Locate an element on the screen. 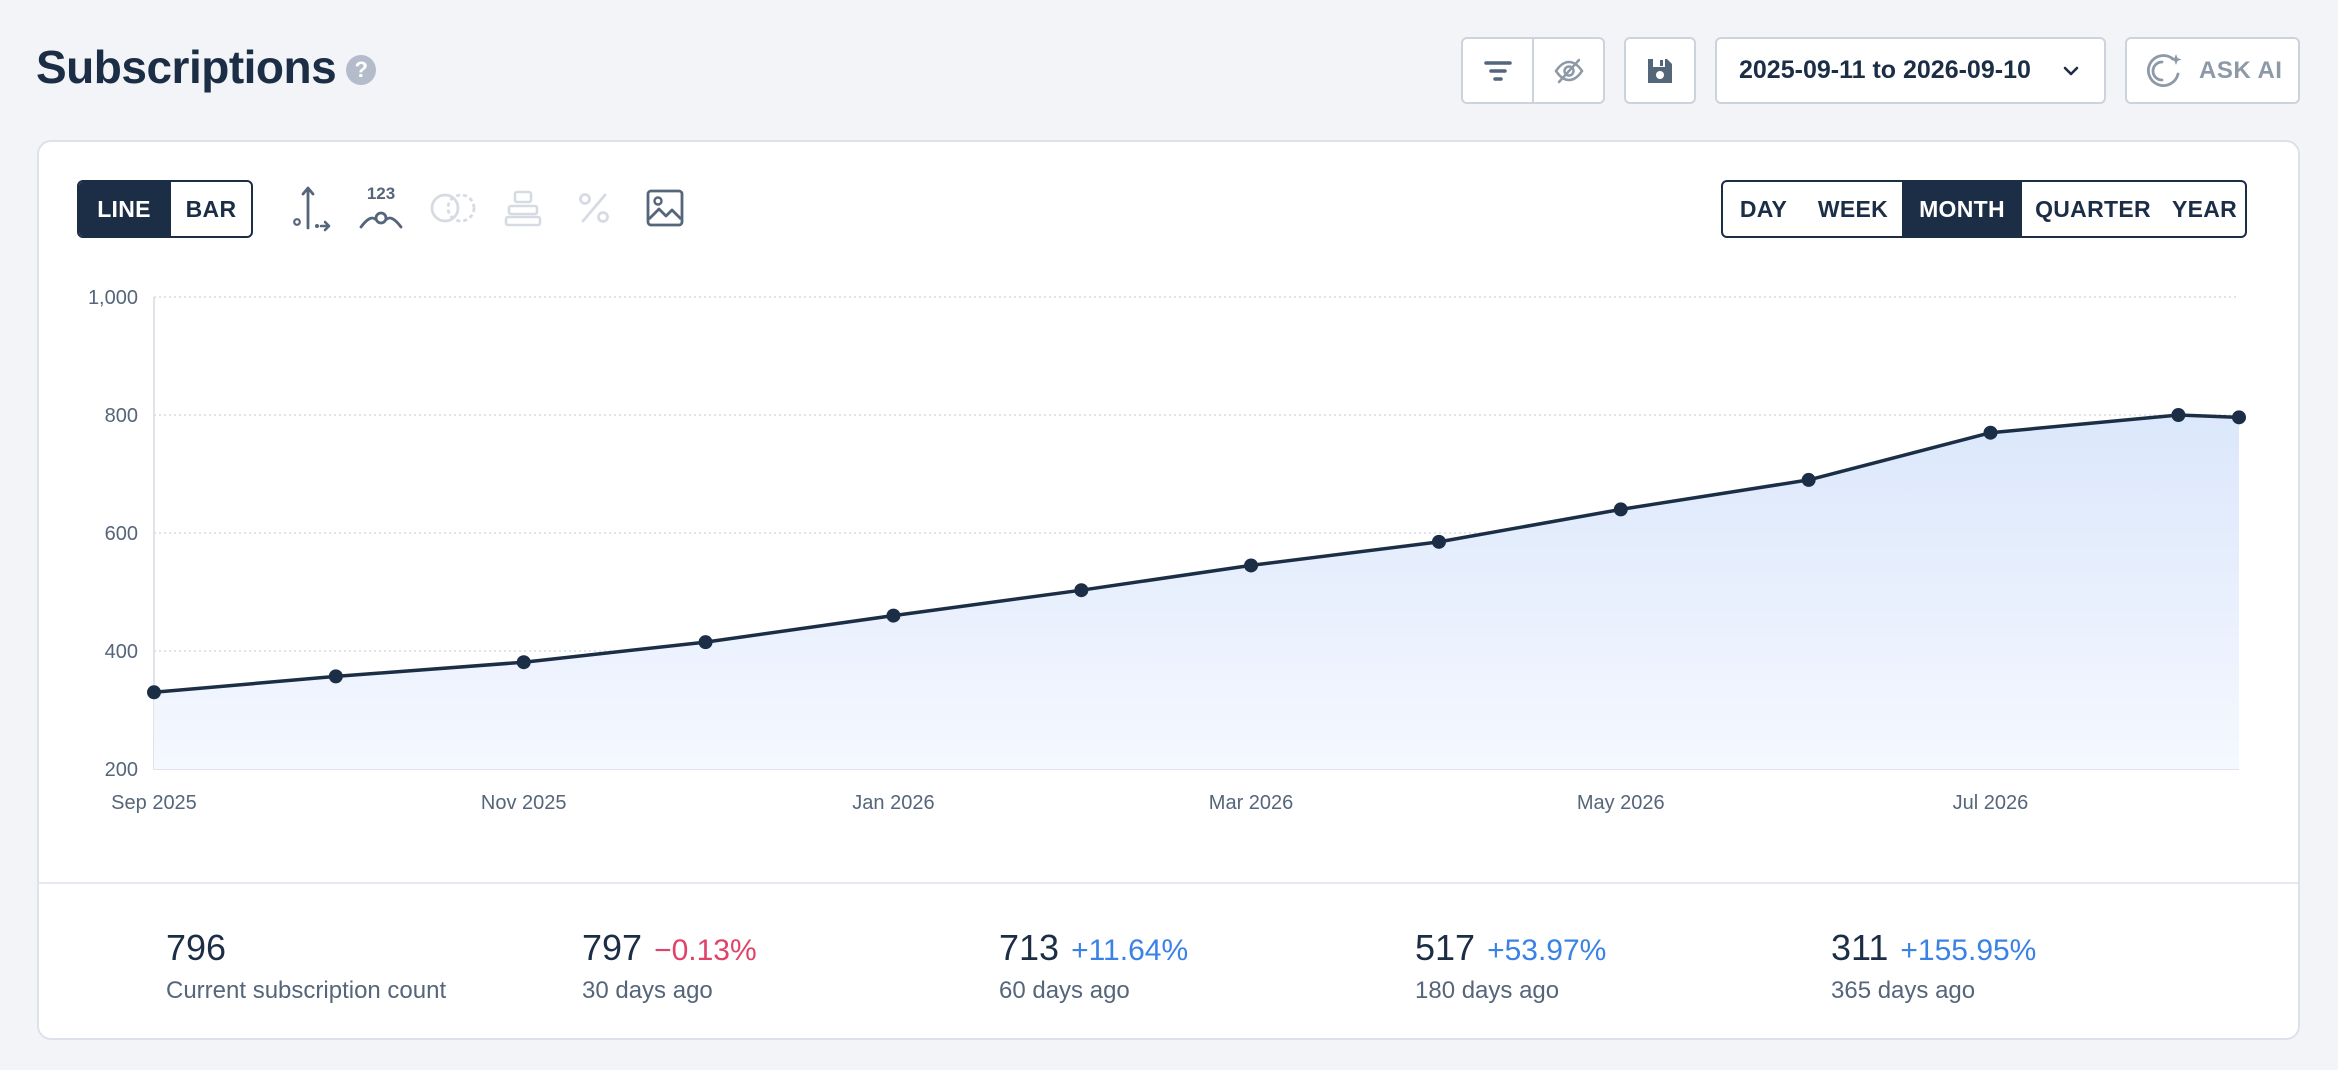 Image resolution: width=2338 pixels, height=1070 pixels. date-range-value: 2025-09-11 to 2026-09-10 is located at coordinates (1885, 70).